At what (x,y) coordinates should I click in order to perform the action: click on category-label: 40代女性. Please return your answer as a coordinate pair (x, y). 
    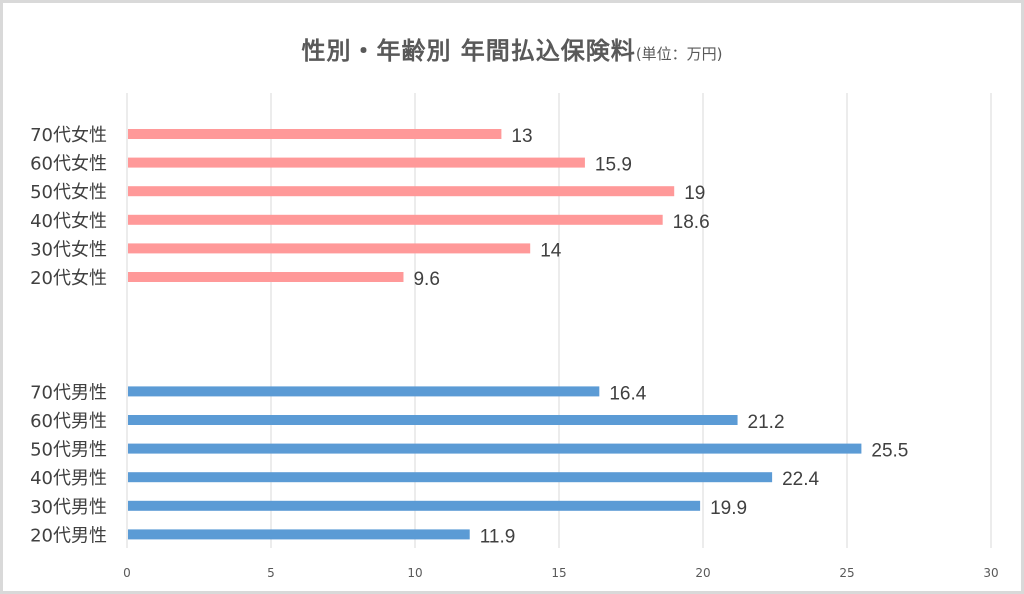
    Looking at the image, I should click on (68, 221).